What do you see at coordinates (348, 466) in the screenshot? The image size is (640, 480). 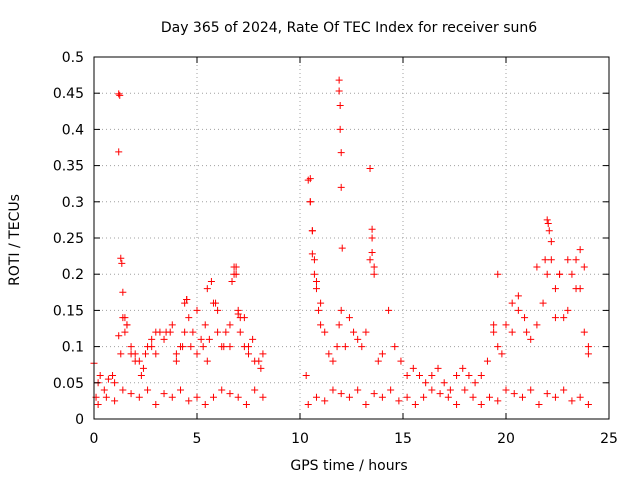 I see `x-axis-title: GPS time / hours` at bounding box center [348, 466].